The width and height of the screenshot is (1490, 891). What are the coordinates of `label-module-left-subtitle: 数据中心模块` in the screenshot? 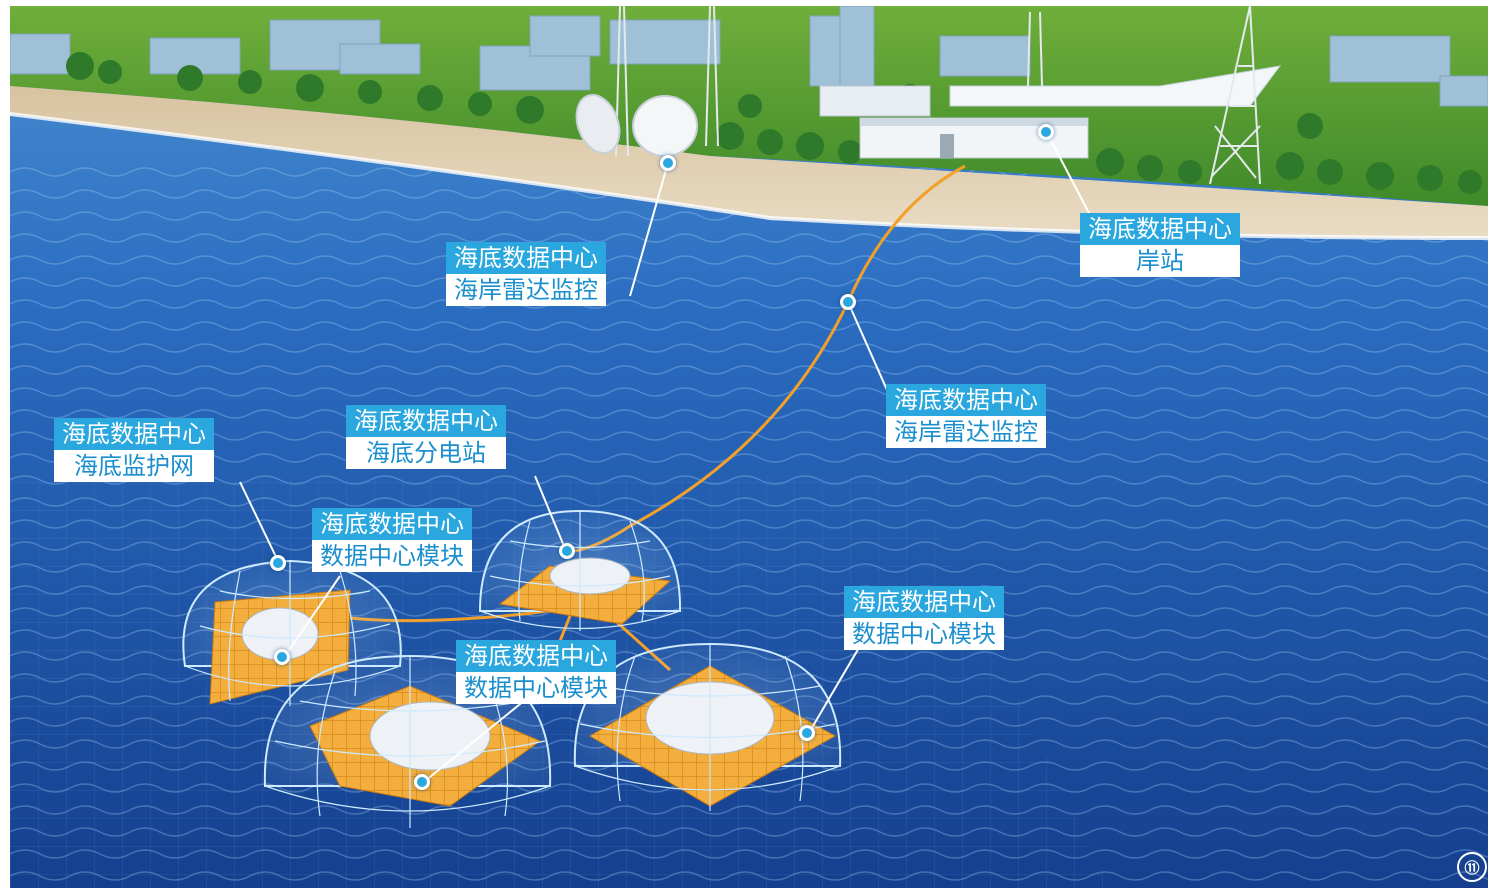 It's located at (392, 556).